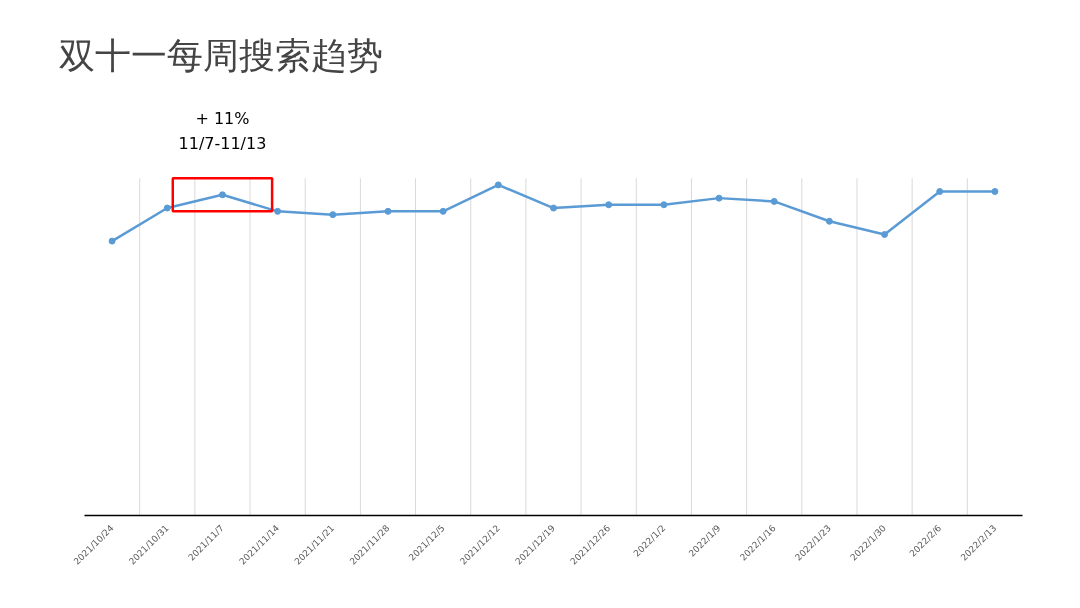  Describe the element at coordinates (220, 55) in the screenshot. I see `chart-title: 双十一每周搜索趋势` at that location.